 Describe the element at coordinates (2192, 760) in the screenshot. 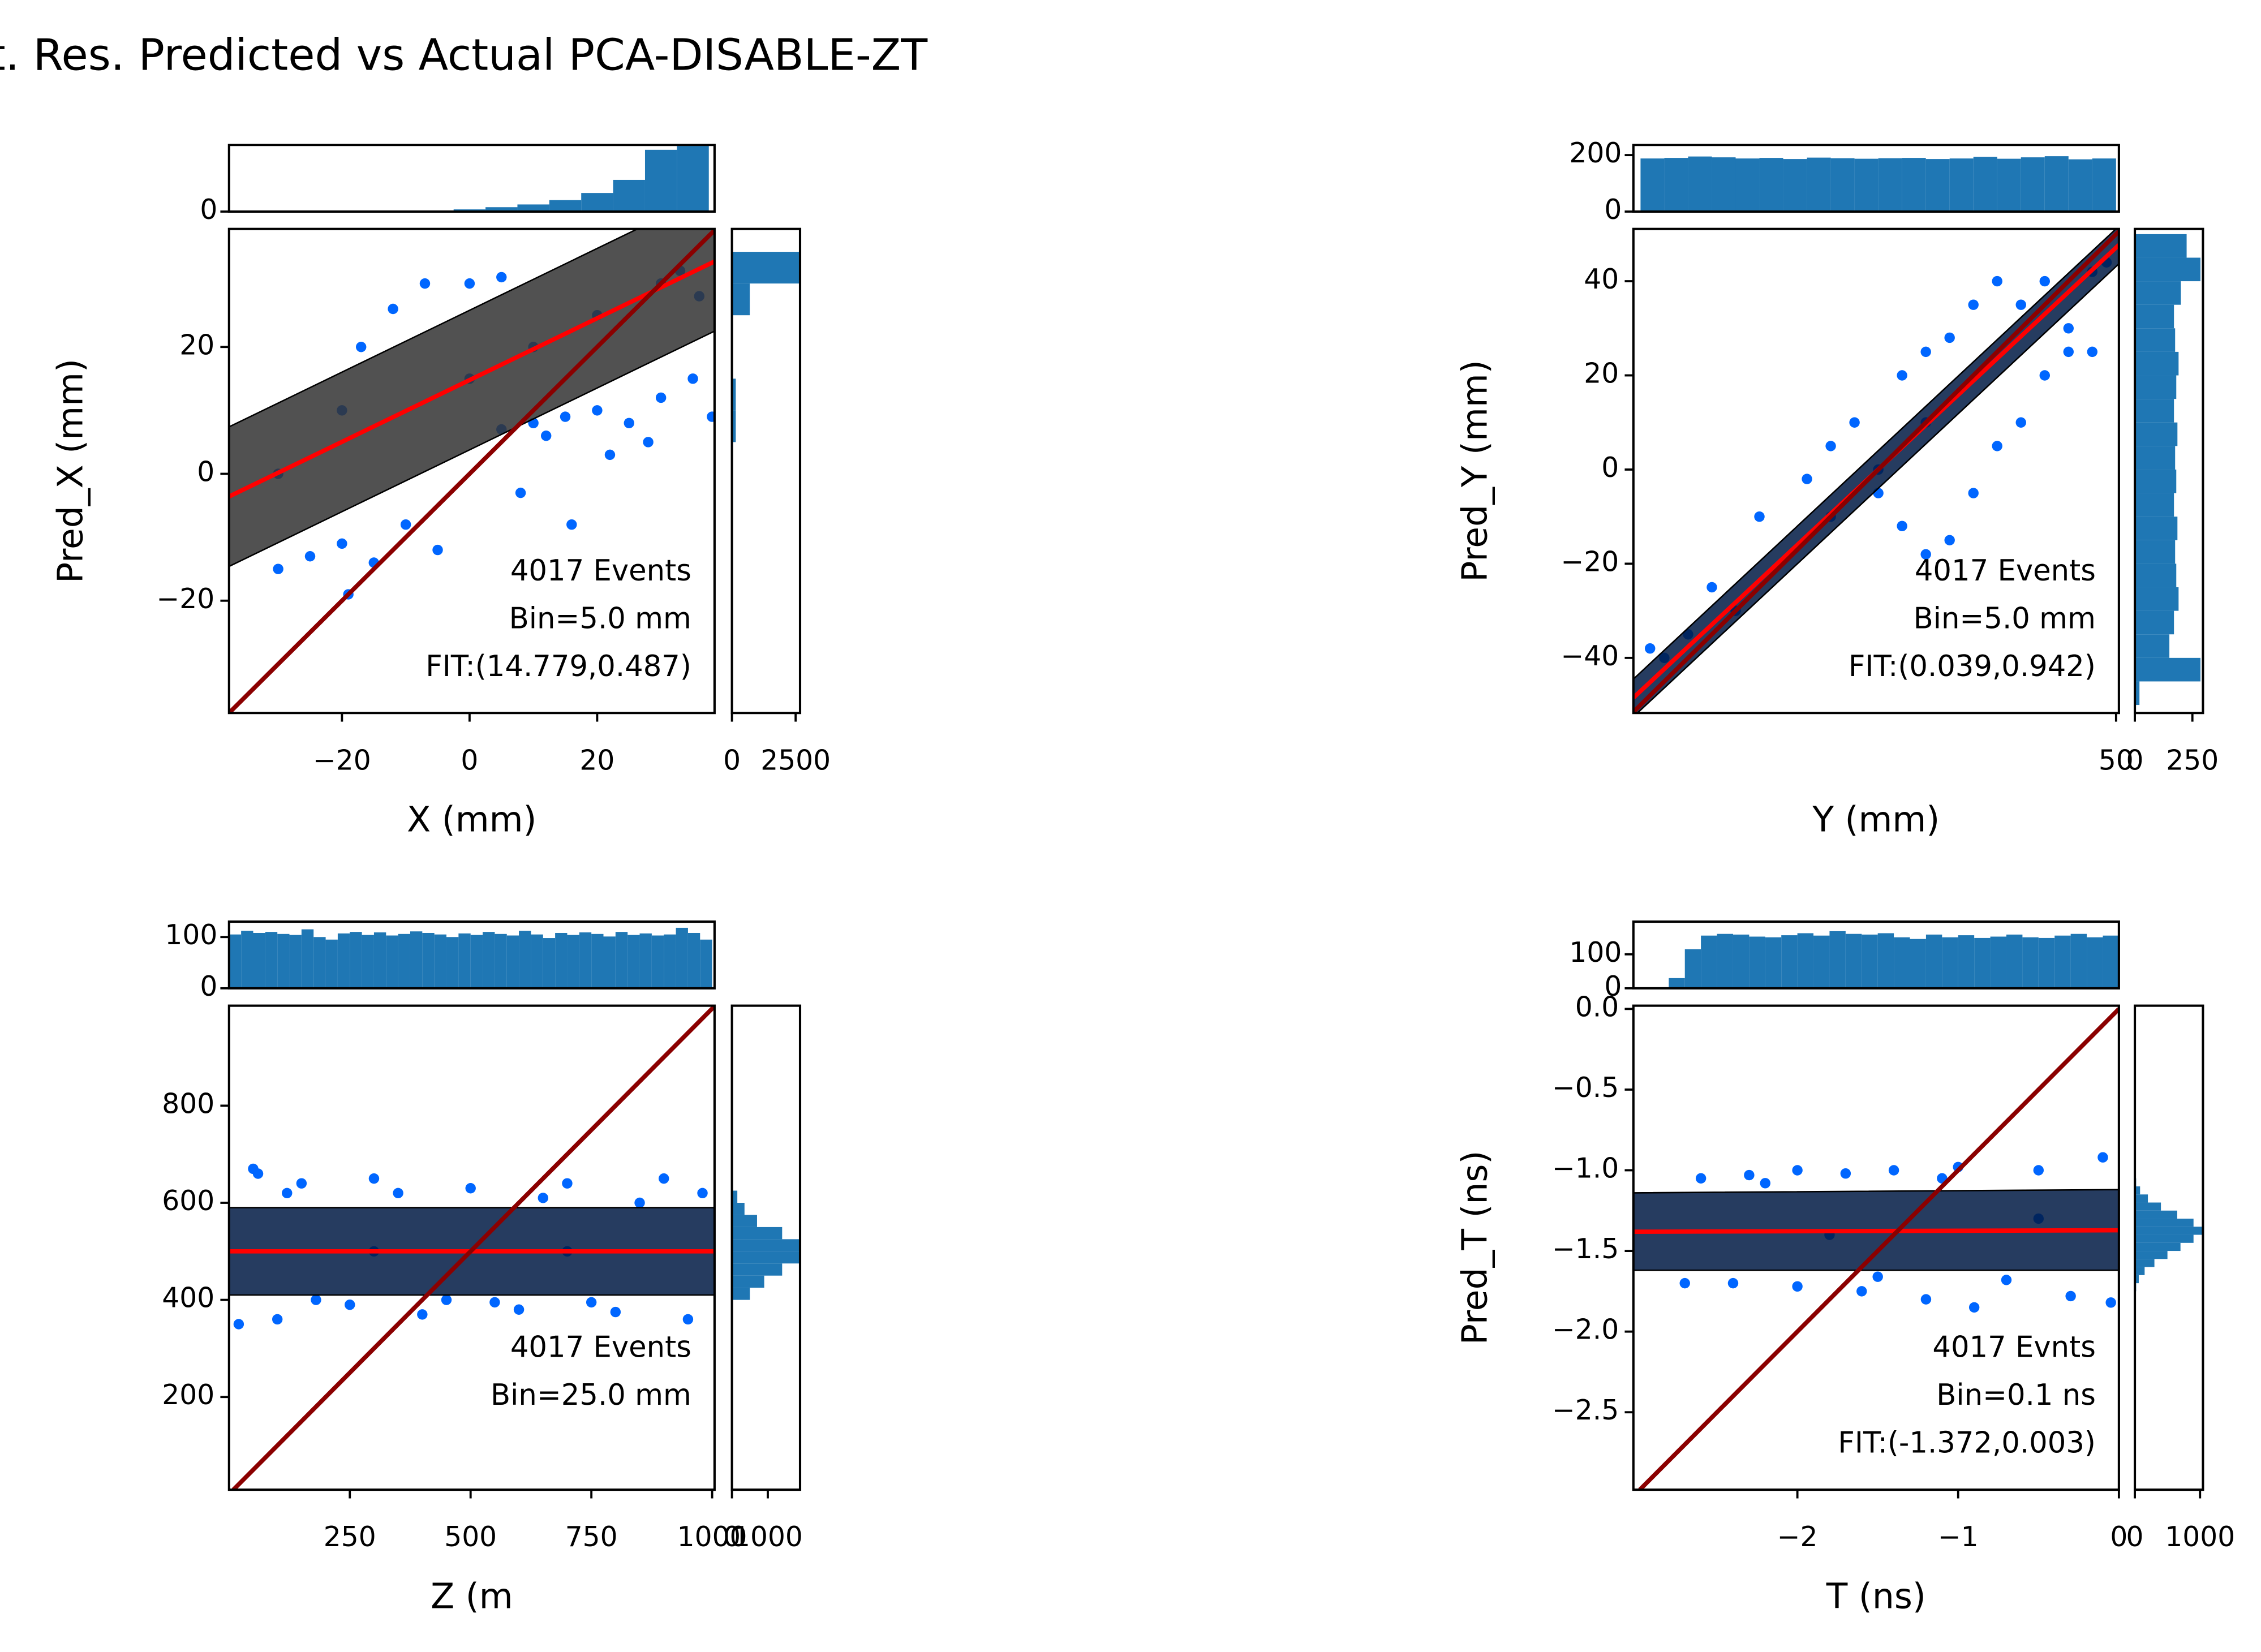

I see `x-tick-label: 250` at that location.